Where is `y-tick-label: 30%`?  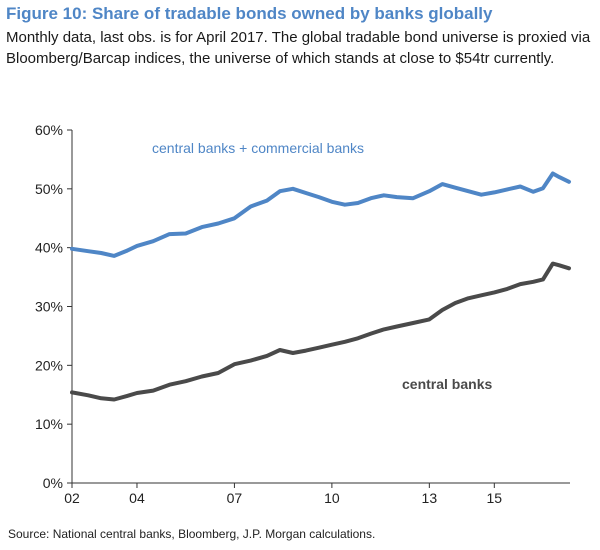 y-tick-label: 30% is located at coordinates (49, 307).